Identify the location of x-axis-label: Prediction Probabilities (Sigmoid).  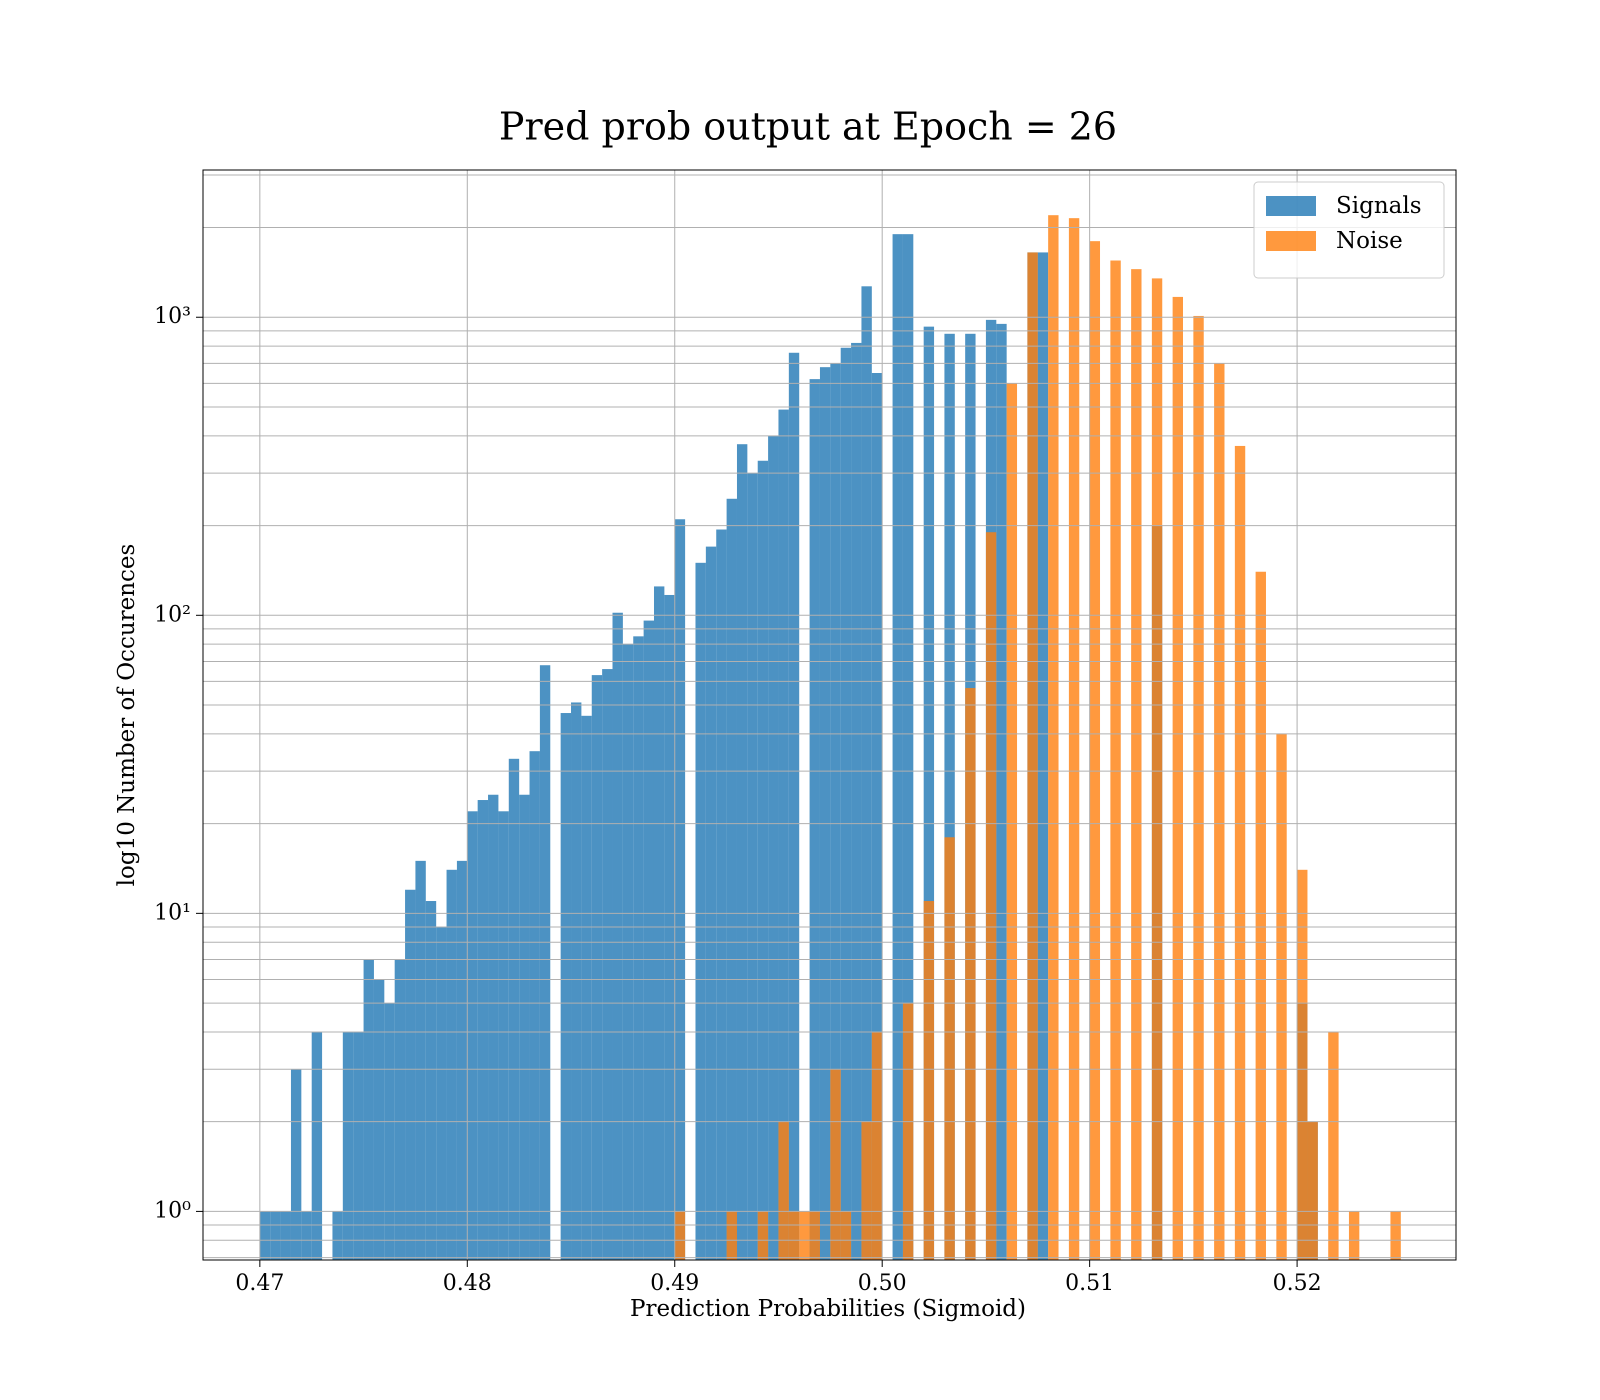
(828, 1309).